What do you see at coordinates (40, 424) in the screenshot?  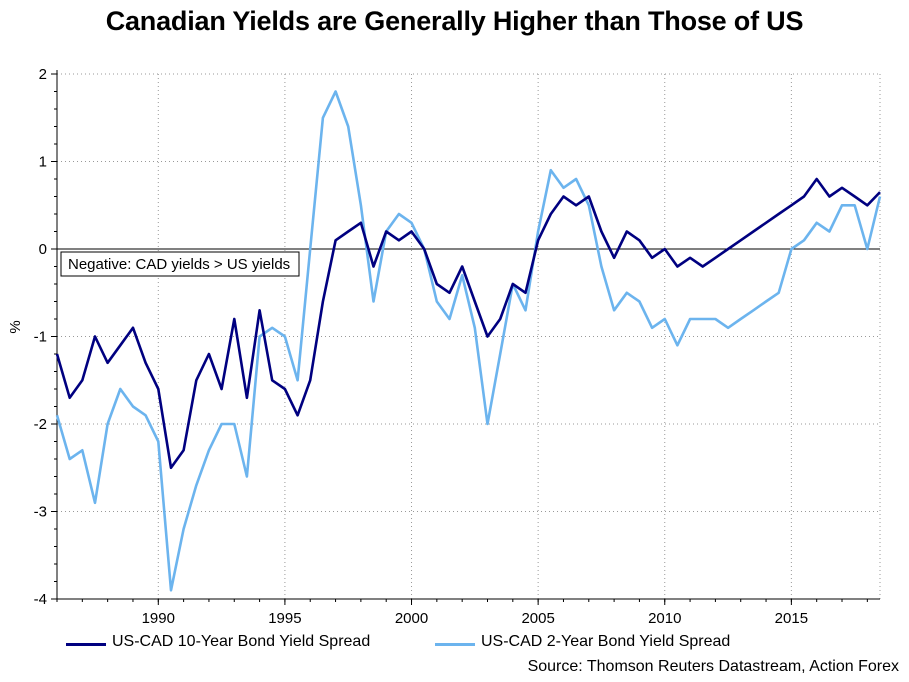 I see `y-tick-label: -2` at bounding box center [40, 424].